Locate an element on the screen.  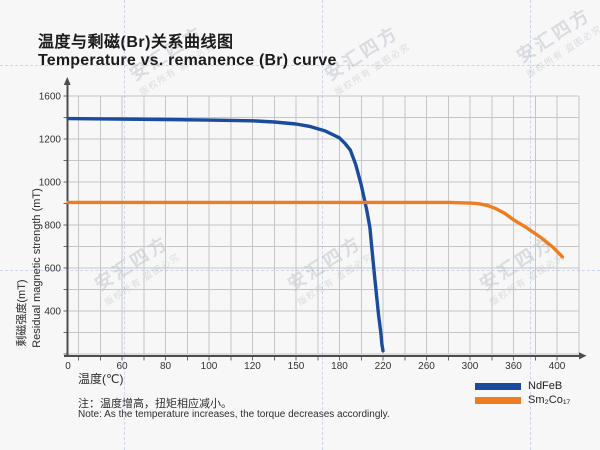
x-tick-label: 360 is located at coordinates (513, 366).